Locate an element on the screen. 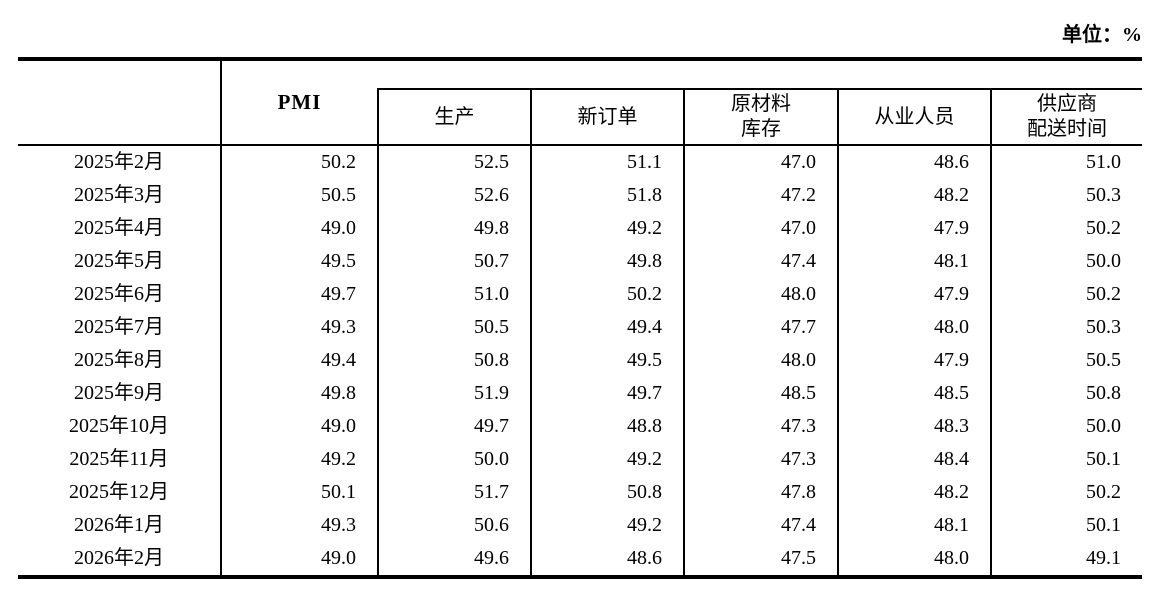 The width and height of the screenshot is (1160, 615). table-row: 2025年5月 49.5 50.7 49.8 47.4 48.1 50.0 is located at coordinates (580, 261).